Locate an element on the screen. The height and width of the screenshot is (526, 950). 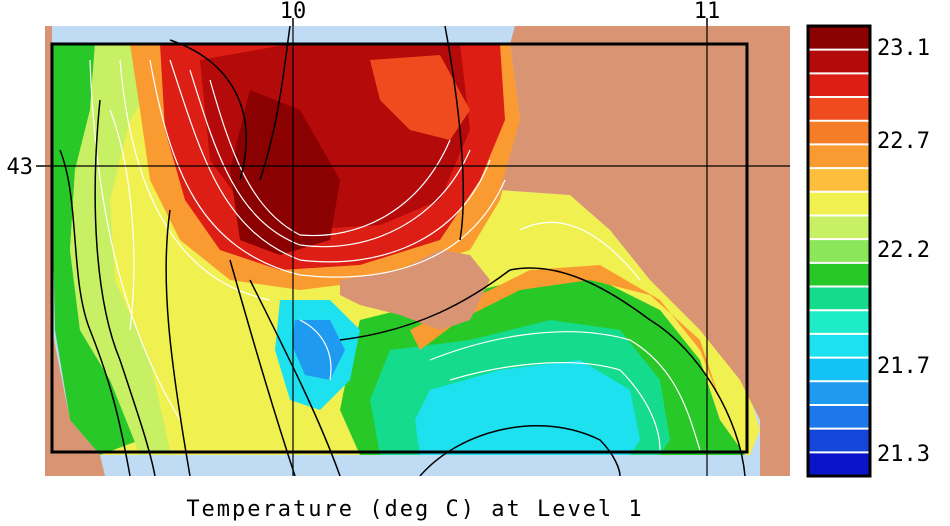
map-caption: Temperature (deg C) at Level 1 is located at coordinates (415, 509).